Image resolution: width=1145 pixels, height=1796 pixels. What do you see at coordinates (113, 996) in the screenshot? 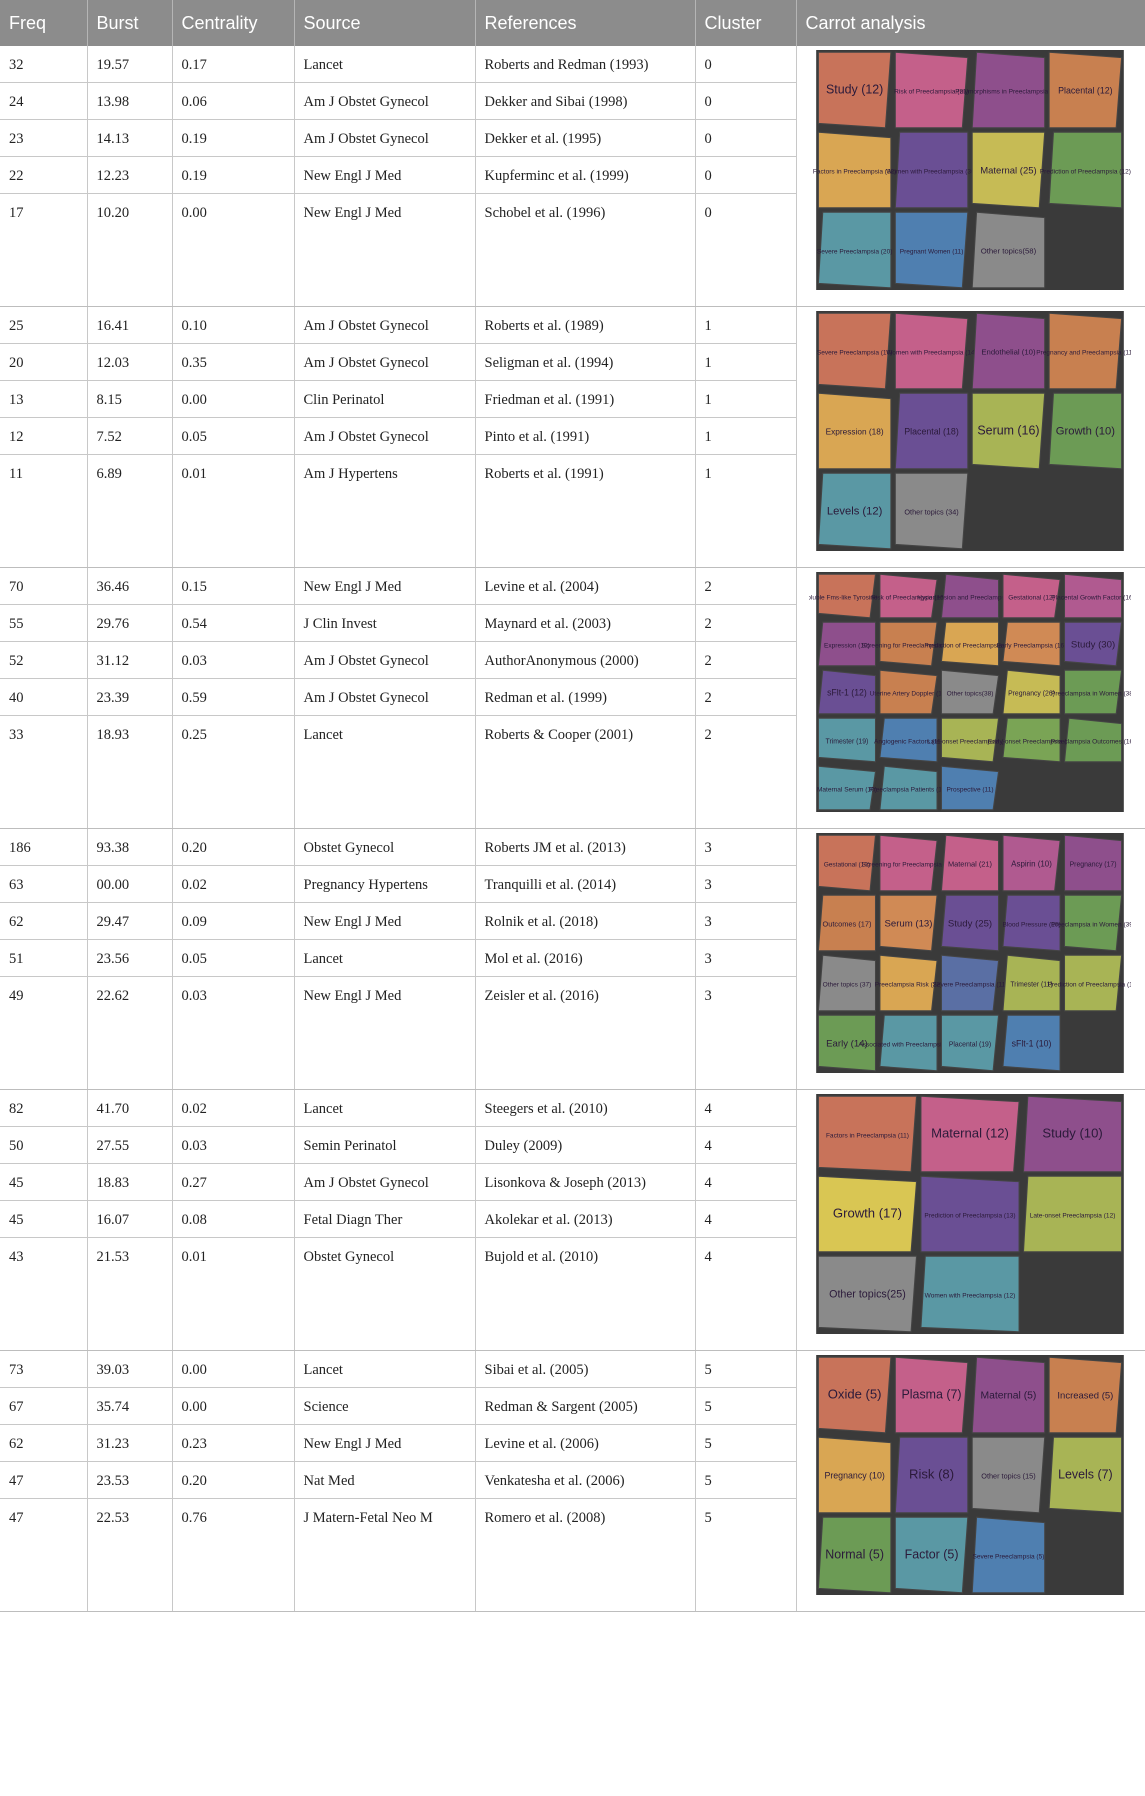
I see `burst-cell: 22.62` at bounding box center [113, 996].